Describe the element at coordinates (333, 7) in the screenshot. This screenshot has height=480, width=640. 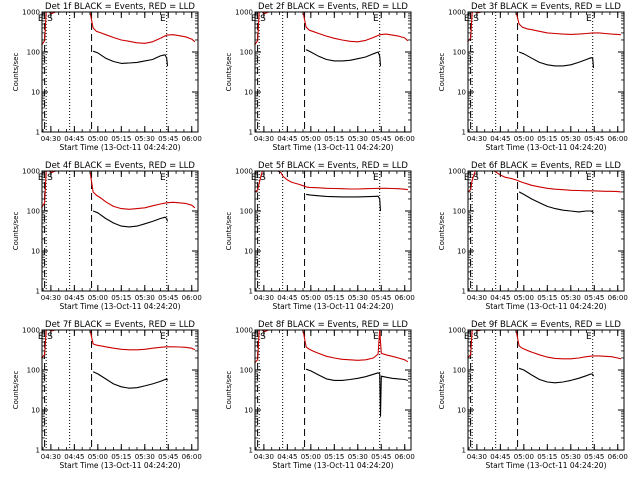
I see `chart-title: Det 2f BLACK = Events, RED = LLD` at that location.